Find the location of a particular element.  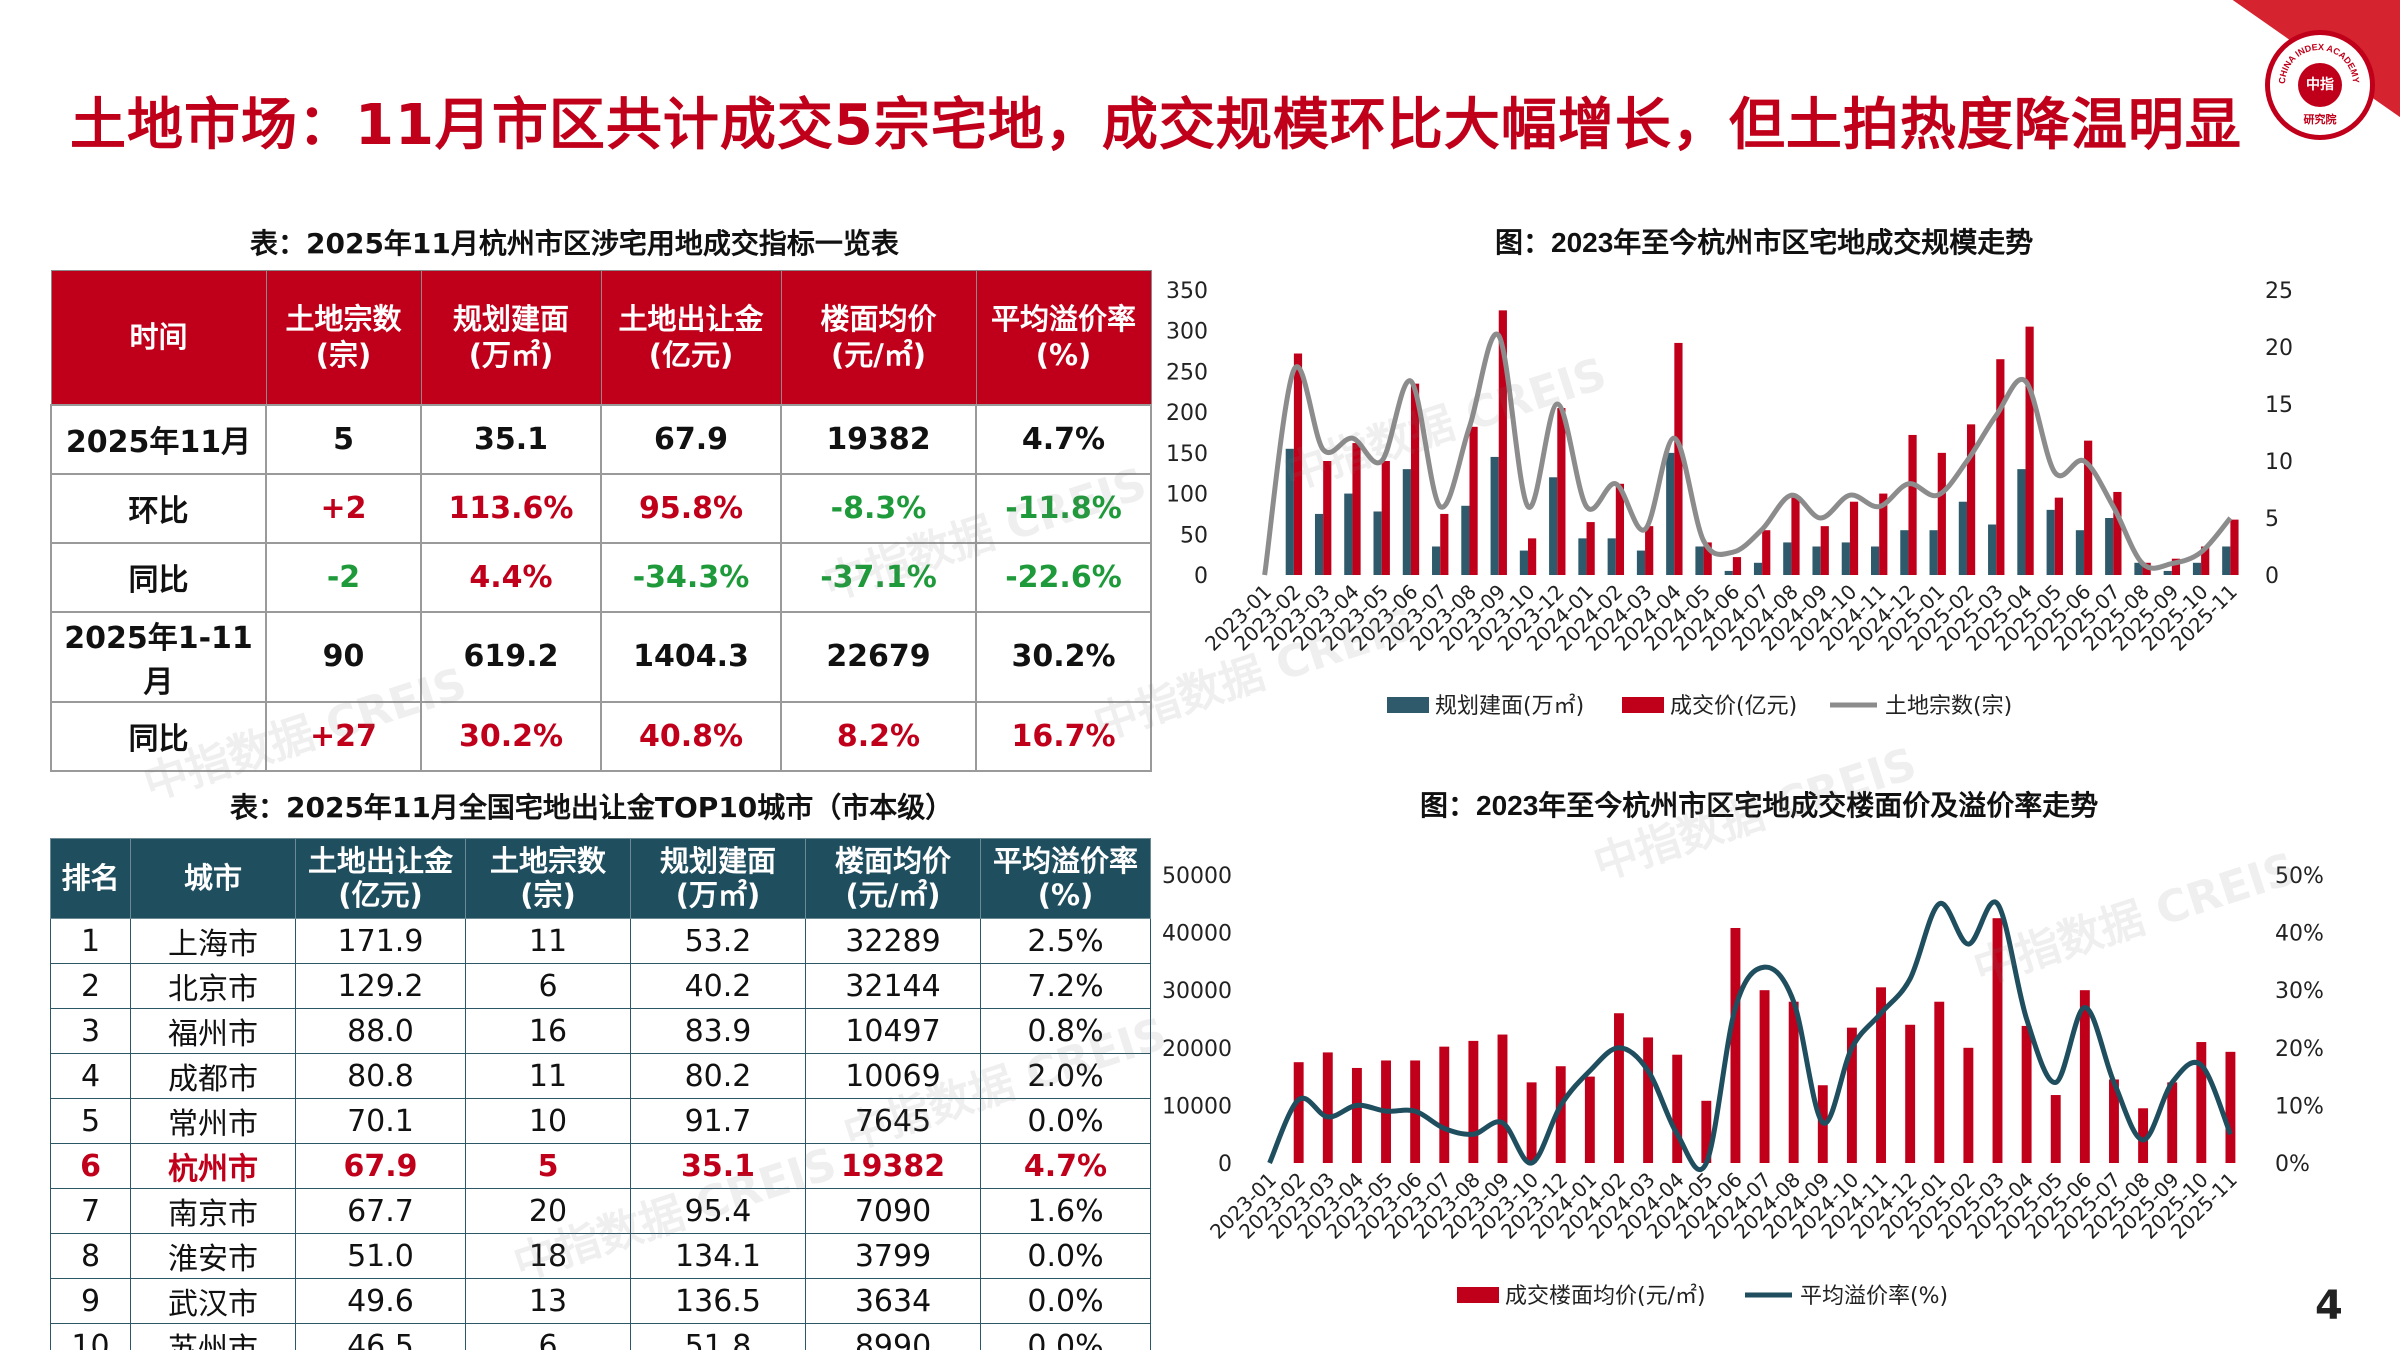

table2-cell: 2 is located at coordinates (90, 986).